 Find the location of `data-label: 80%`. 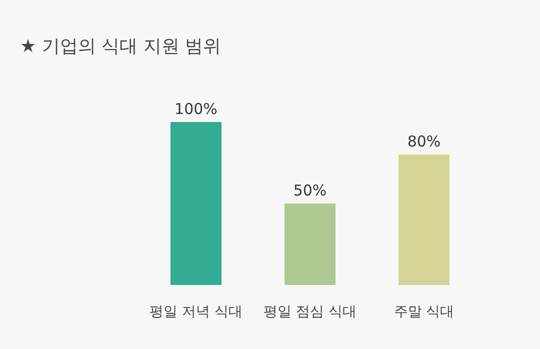

data-label: 80% is located at coordinates (424, 141).